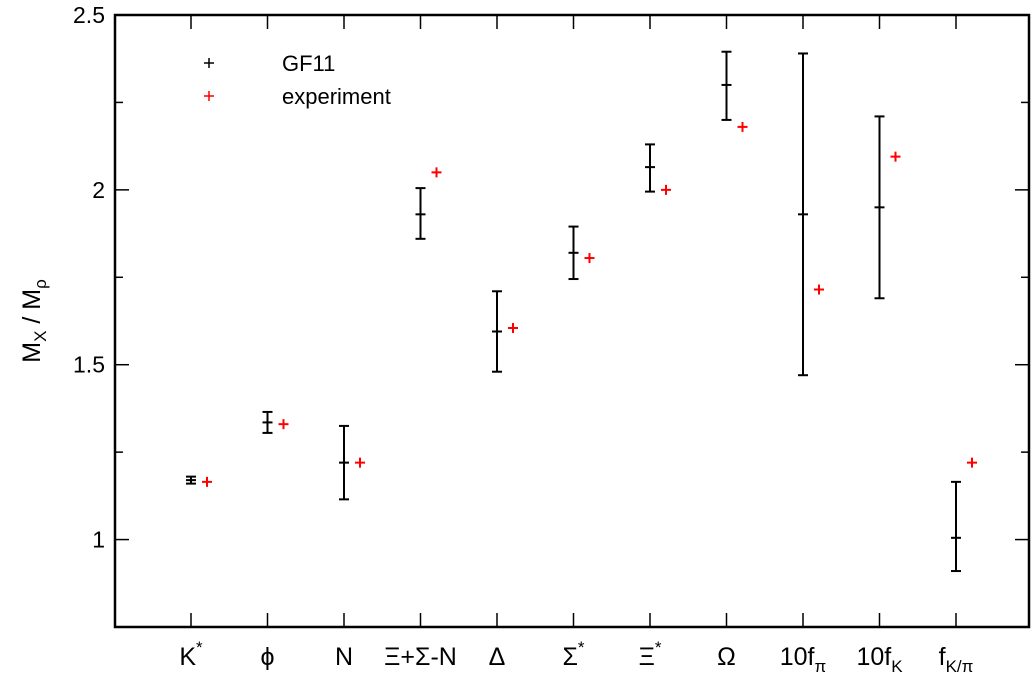 This screenshot has width=1031, height=700. I want to click on x-category-label: ϕ, so click(267, 657).